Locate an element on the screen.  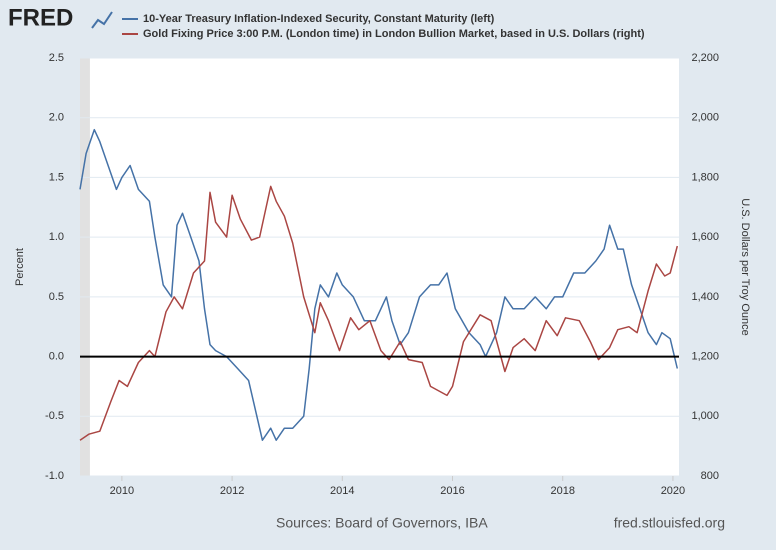
y-tick-label: -1.0 is located at coordinates (54, 476).